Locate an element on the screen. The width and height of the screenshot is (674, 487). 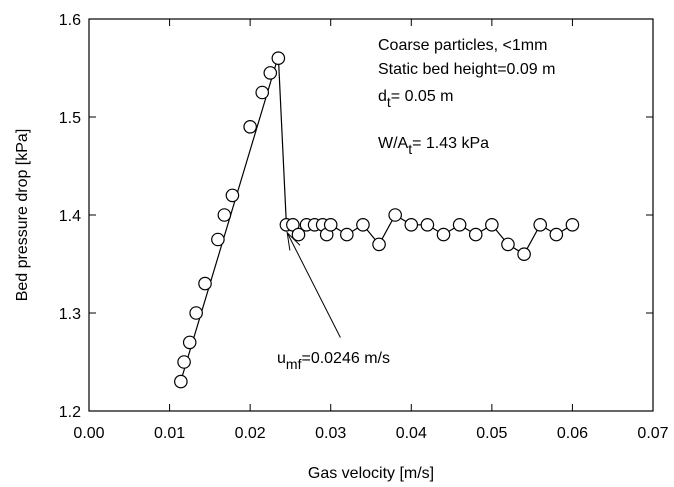
info-line: dt= 0.05 m is located at coordinates (416, 99).